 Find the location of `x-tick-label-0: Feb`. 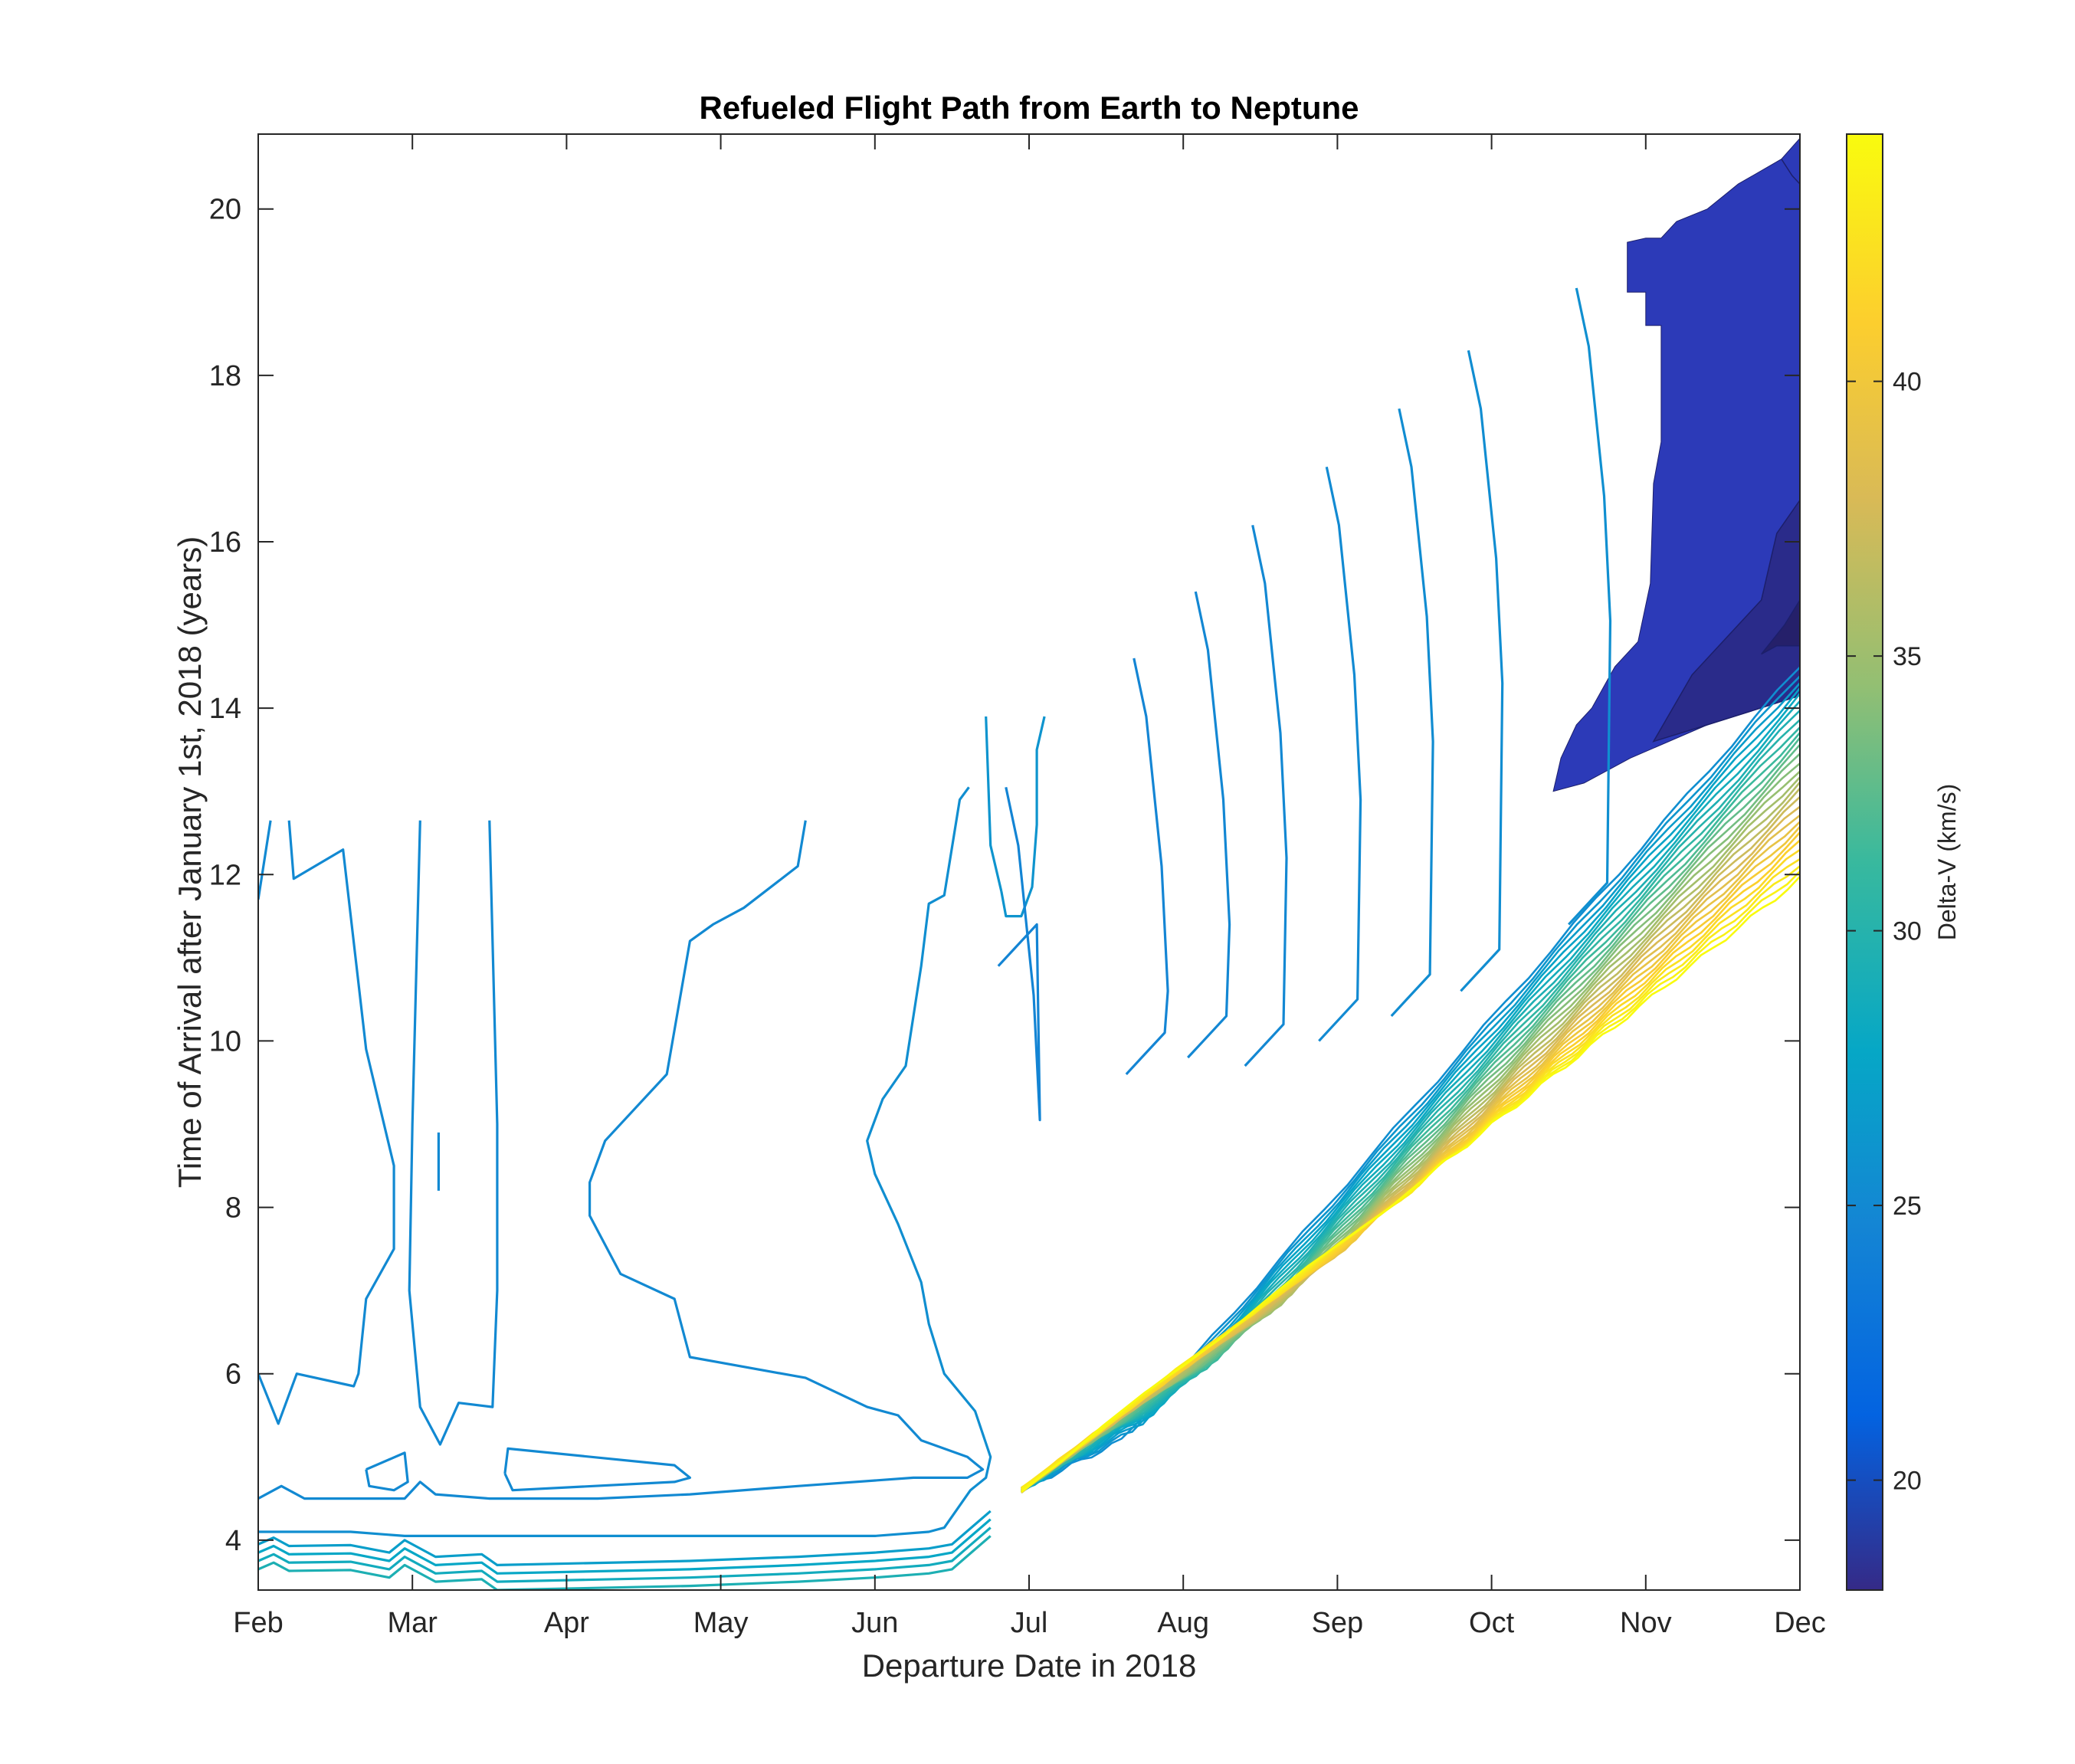

x-tick-label-0: Feb is located at coordinates (258, 1623).